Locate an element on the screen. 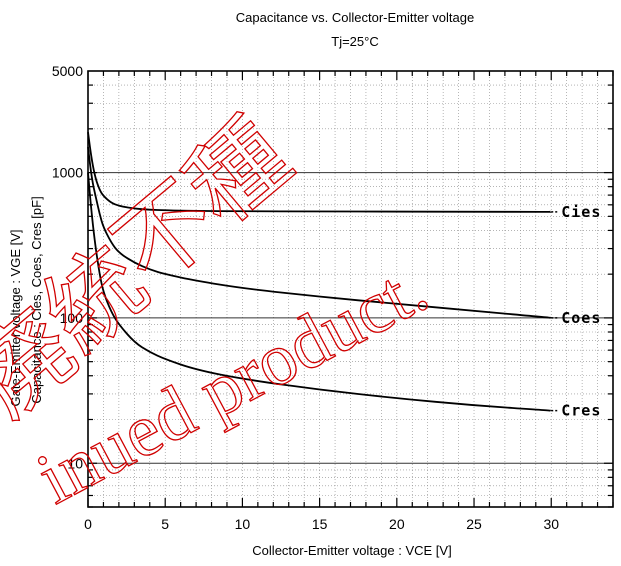  y-axis-label: Capacitance : Cies, Coes, Cres [pF] is located at coordinates (36, 299).